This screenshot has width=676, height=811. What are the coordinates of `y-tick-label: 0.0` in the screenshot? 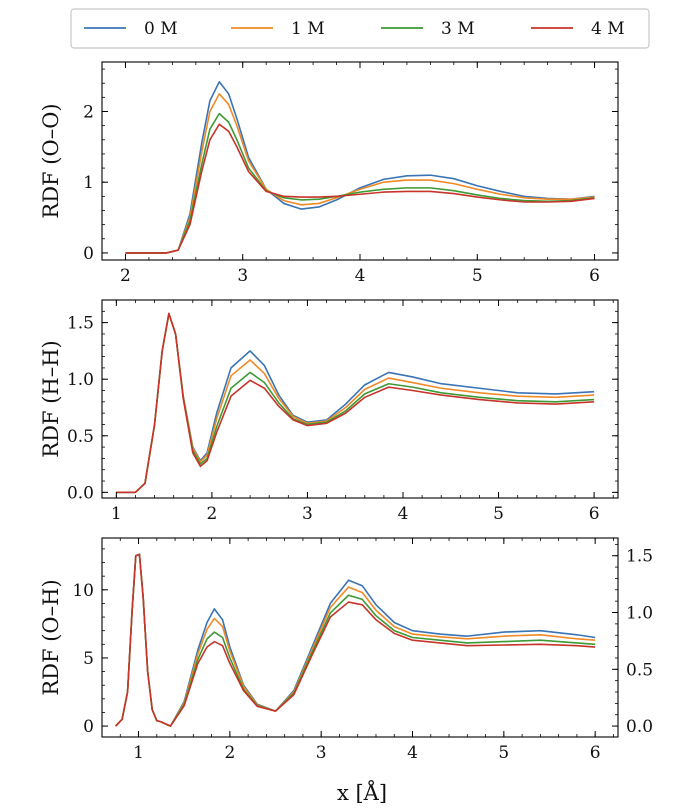 It's located at (80, 493).